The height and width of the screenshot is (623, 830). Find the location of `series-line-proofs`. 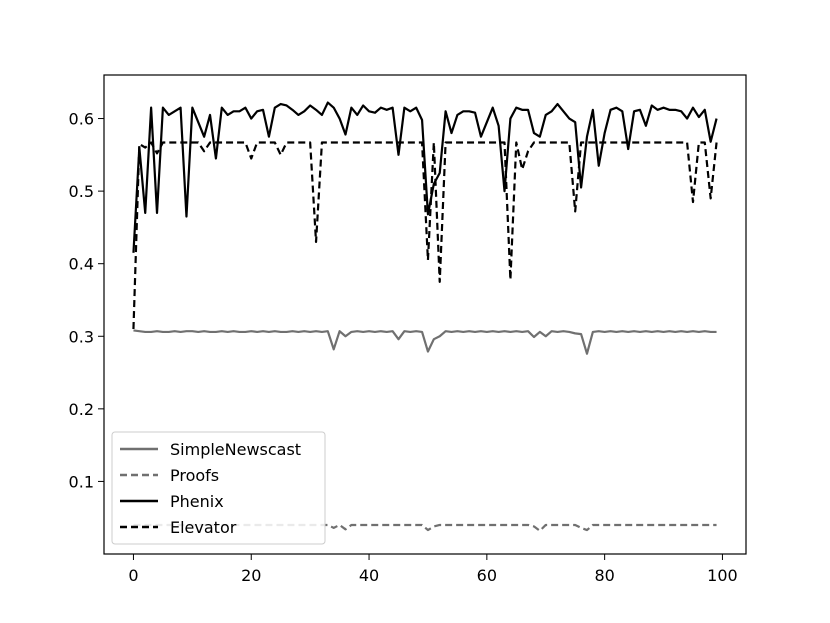

series-line-proofs is located at coordinates (425, 527).